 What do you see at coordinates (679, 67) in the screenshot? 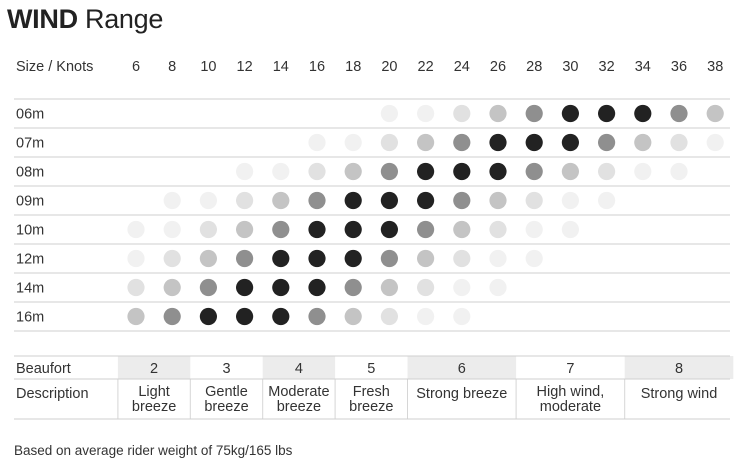
I see `knots-tick-label: 36` at bounding box center [679, 67].